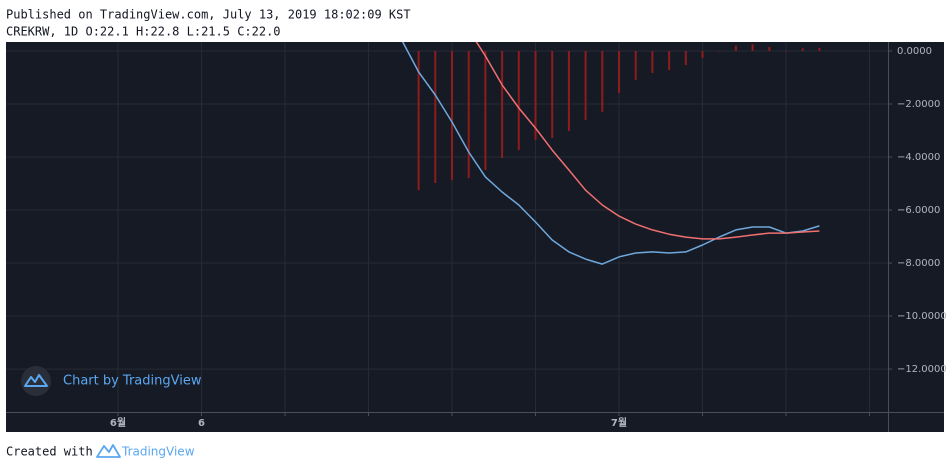 This screenshot has width=950, height=468. I want to click on x-tick-label: 6, so click(201, 423).